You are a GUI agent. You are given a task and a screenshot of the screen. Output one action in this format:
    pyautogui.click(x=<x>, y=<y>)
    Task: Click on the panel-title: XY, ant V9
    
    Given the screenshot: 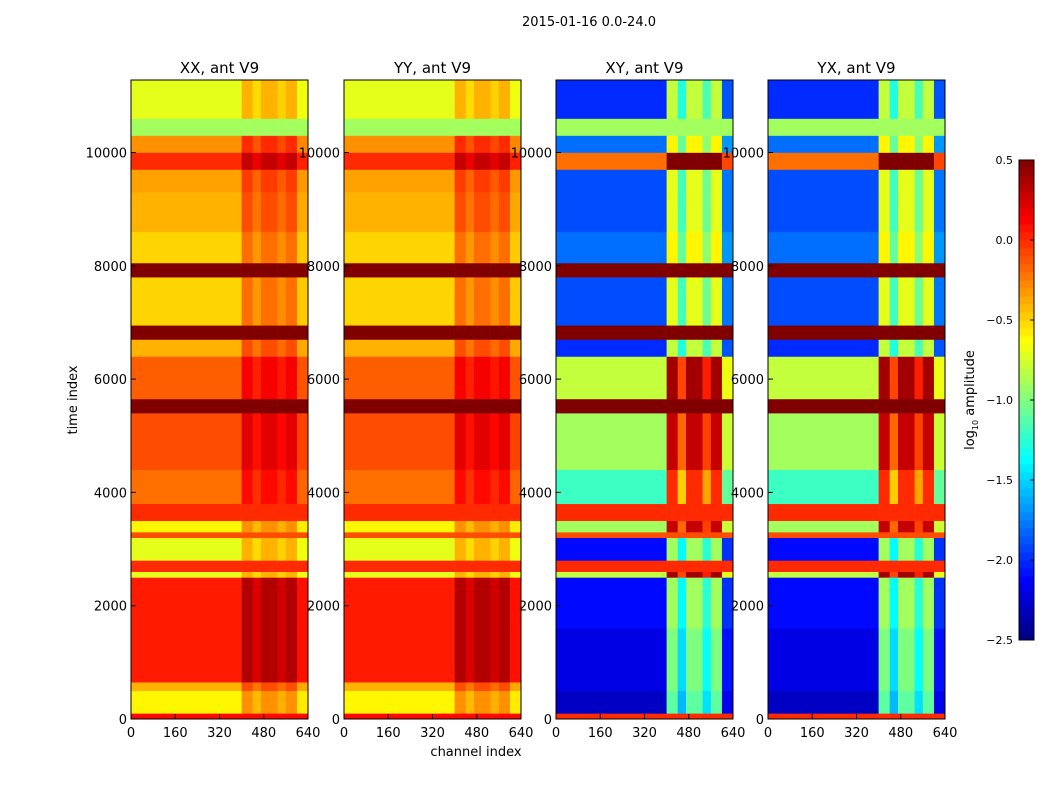 What is the action you would take?
    pyautogui.click(x=644, y=68)
    